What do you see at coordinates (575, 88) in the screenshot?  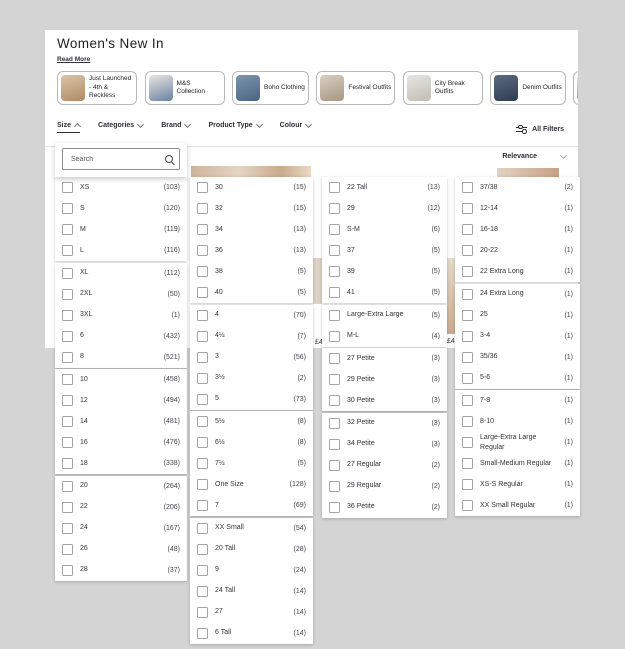 I see `category-chip` at bounding box center [575, 88].